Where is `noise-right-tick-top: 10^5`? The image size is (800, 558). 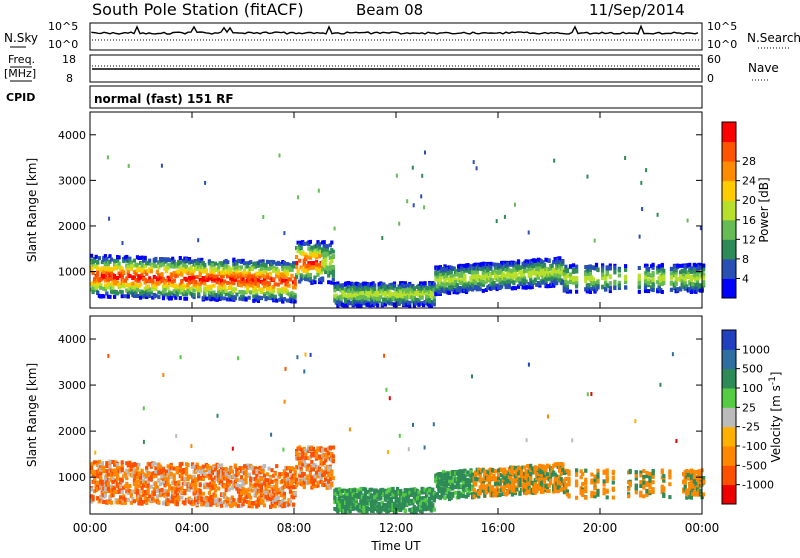 noise-right-tick-top: 10^5 is located at coordinates (722, 26).